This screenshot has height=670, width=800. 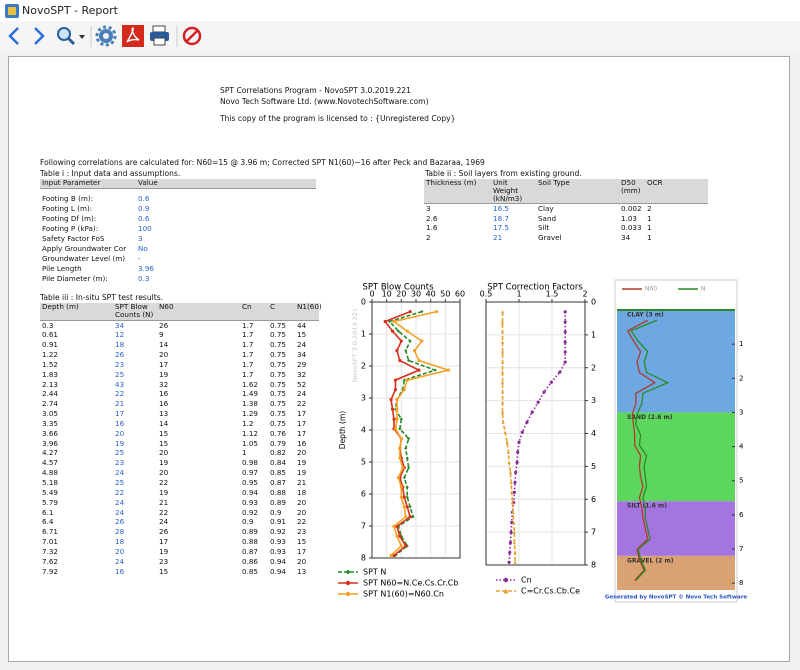 I want to click on y-tick-label: 0, so click(x=593, y=302).